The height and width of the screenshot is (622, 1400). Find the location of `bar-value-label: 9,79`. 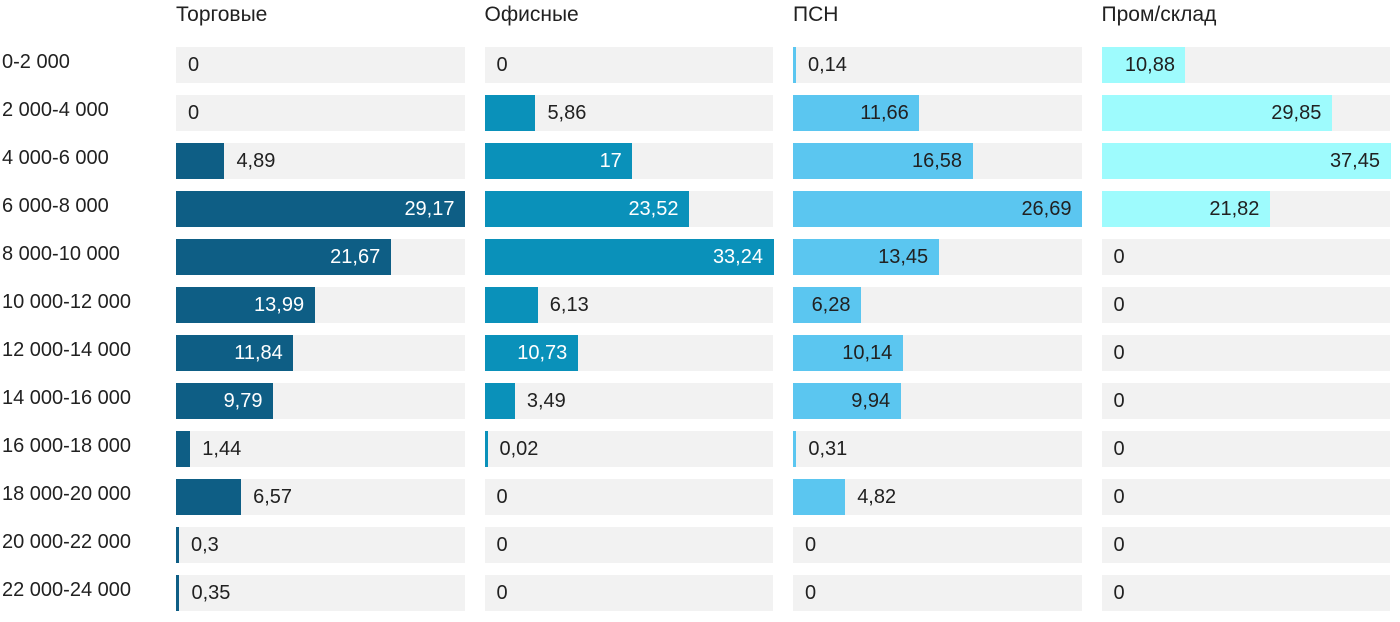

bar-value-label: 9,79 is located at coordinates (243, 401).